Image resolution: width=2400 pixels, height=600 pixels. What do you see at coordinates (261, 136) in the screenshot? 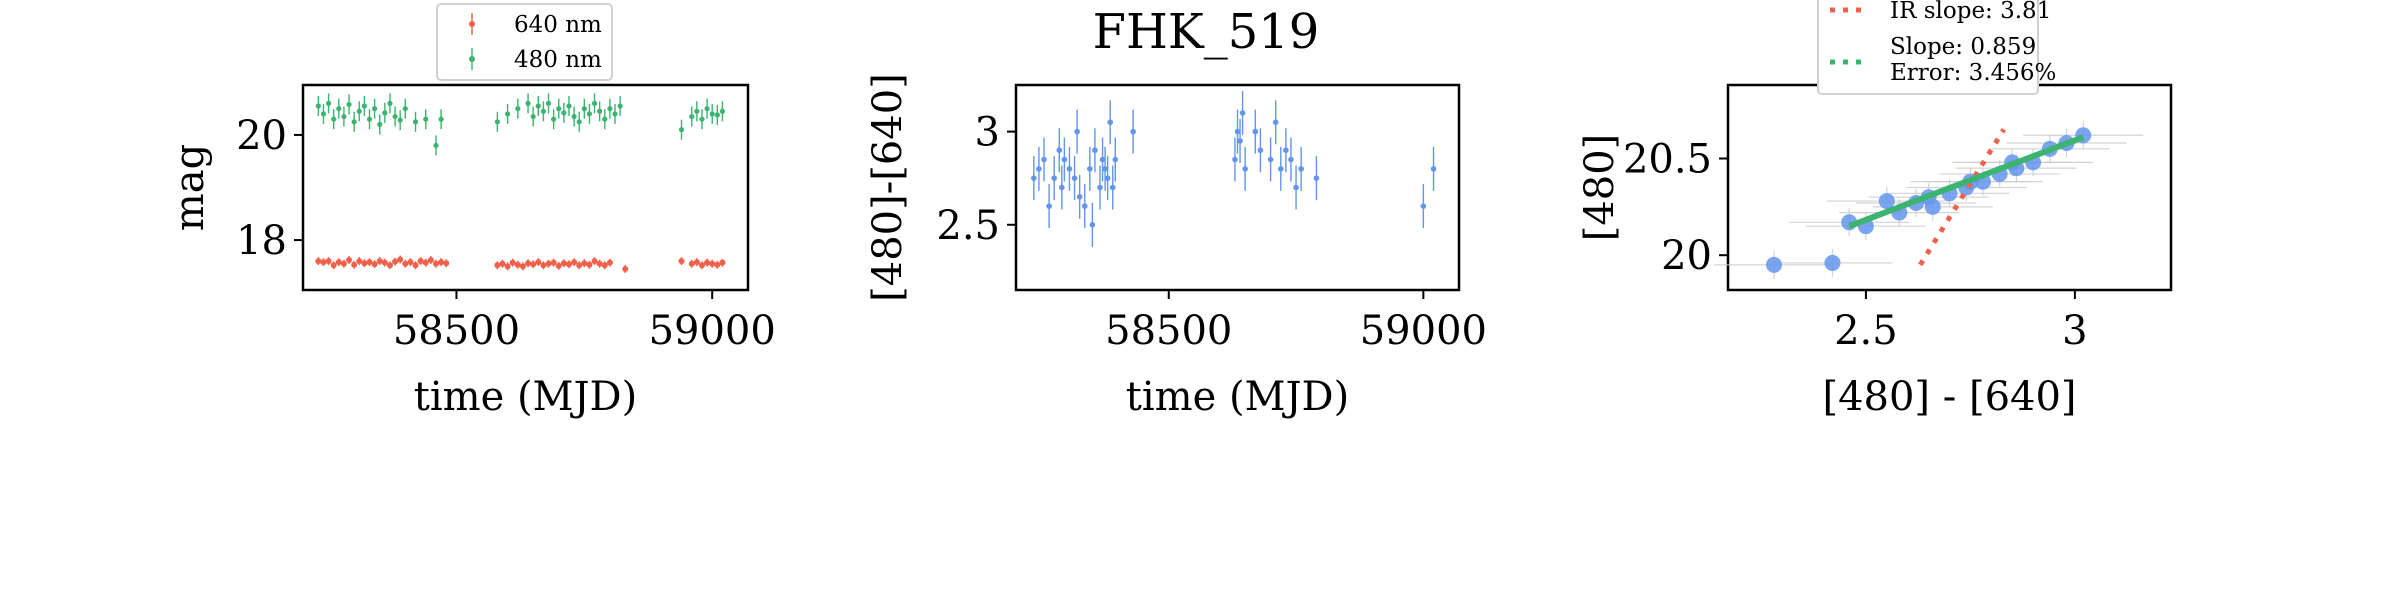
I see `y-tick-label: 20` at bounding box center [261, 136].